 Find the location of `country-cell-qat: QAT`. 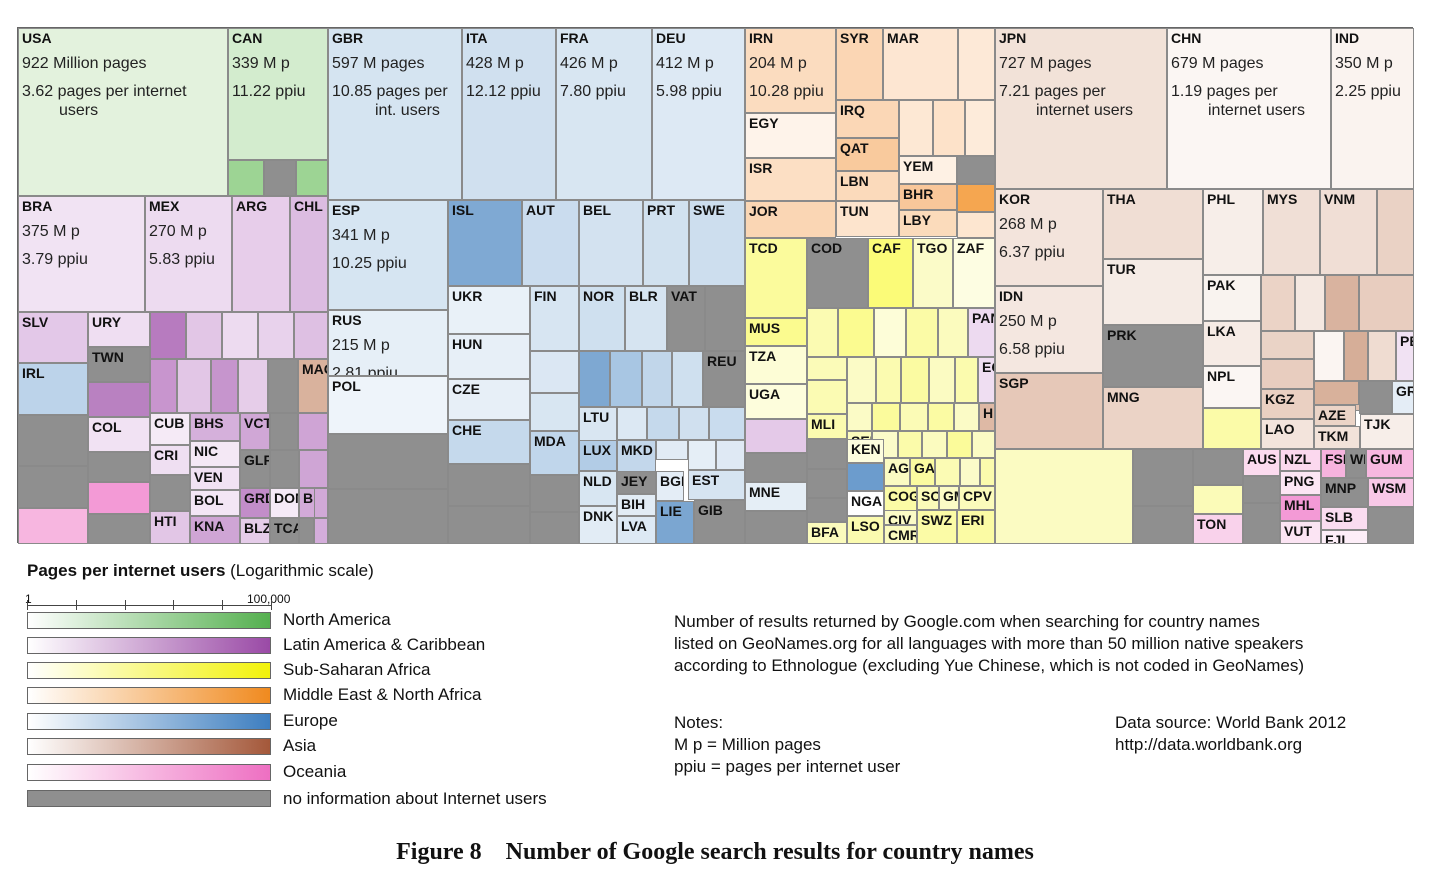

country-cell-qat: QAT is located at coordinates (867, 154).